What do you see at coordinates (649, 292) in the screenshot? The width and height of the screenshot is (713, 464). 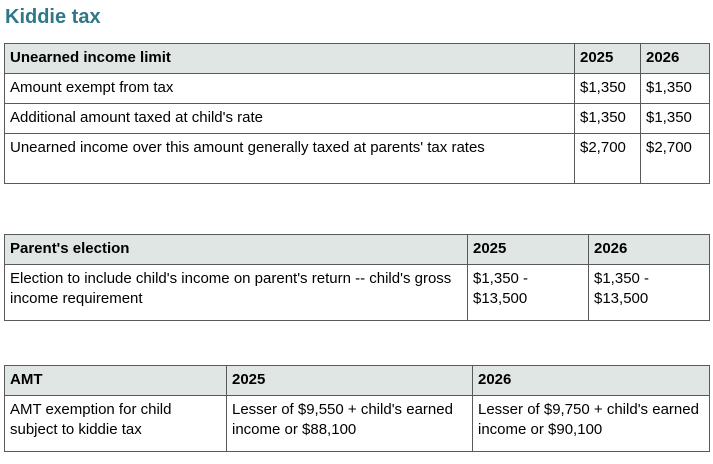 I see `value-2026: $1,350 - $13,500` at bounding box center [649, 292].